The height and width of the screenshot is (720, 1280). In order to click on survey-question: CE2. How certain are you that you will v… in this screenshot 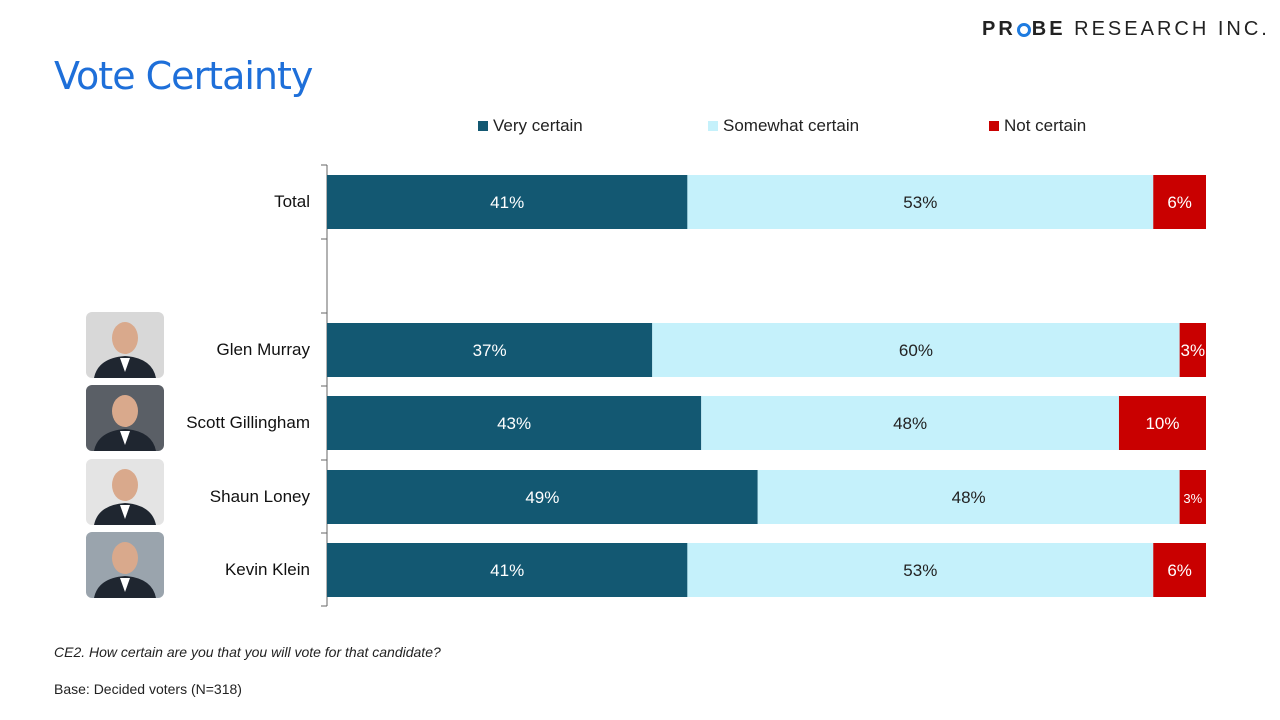, I will do `click(247, 652)`.